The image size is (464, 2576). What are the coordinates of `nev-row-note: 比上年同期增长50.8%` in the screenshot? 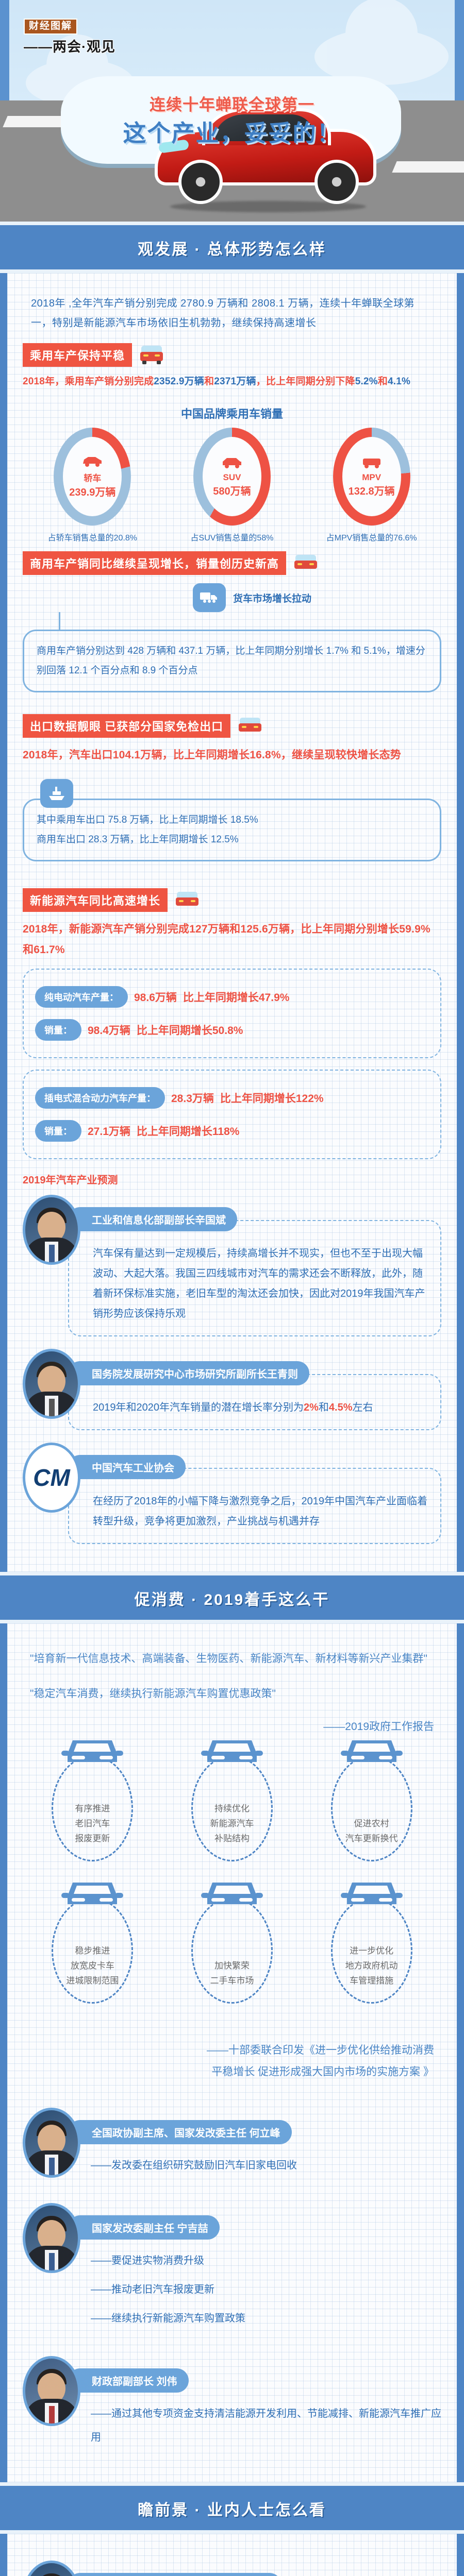 It's located at (189, 1031).